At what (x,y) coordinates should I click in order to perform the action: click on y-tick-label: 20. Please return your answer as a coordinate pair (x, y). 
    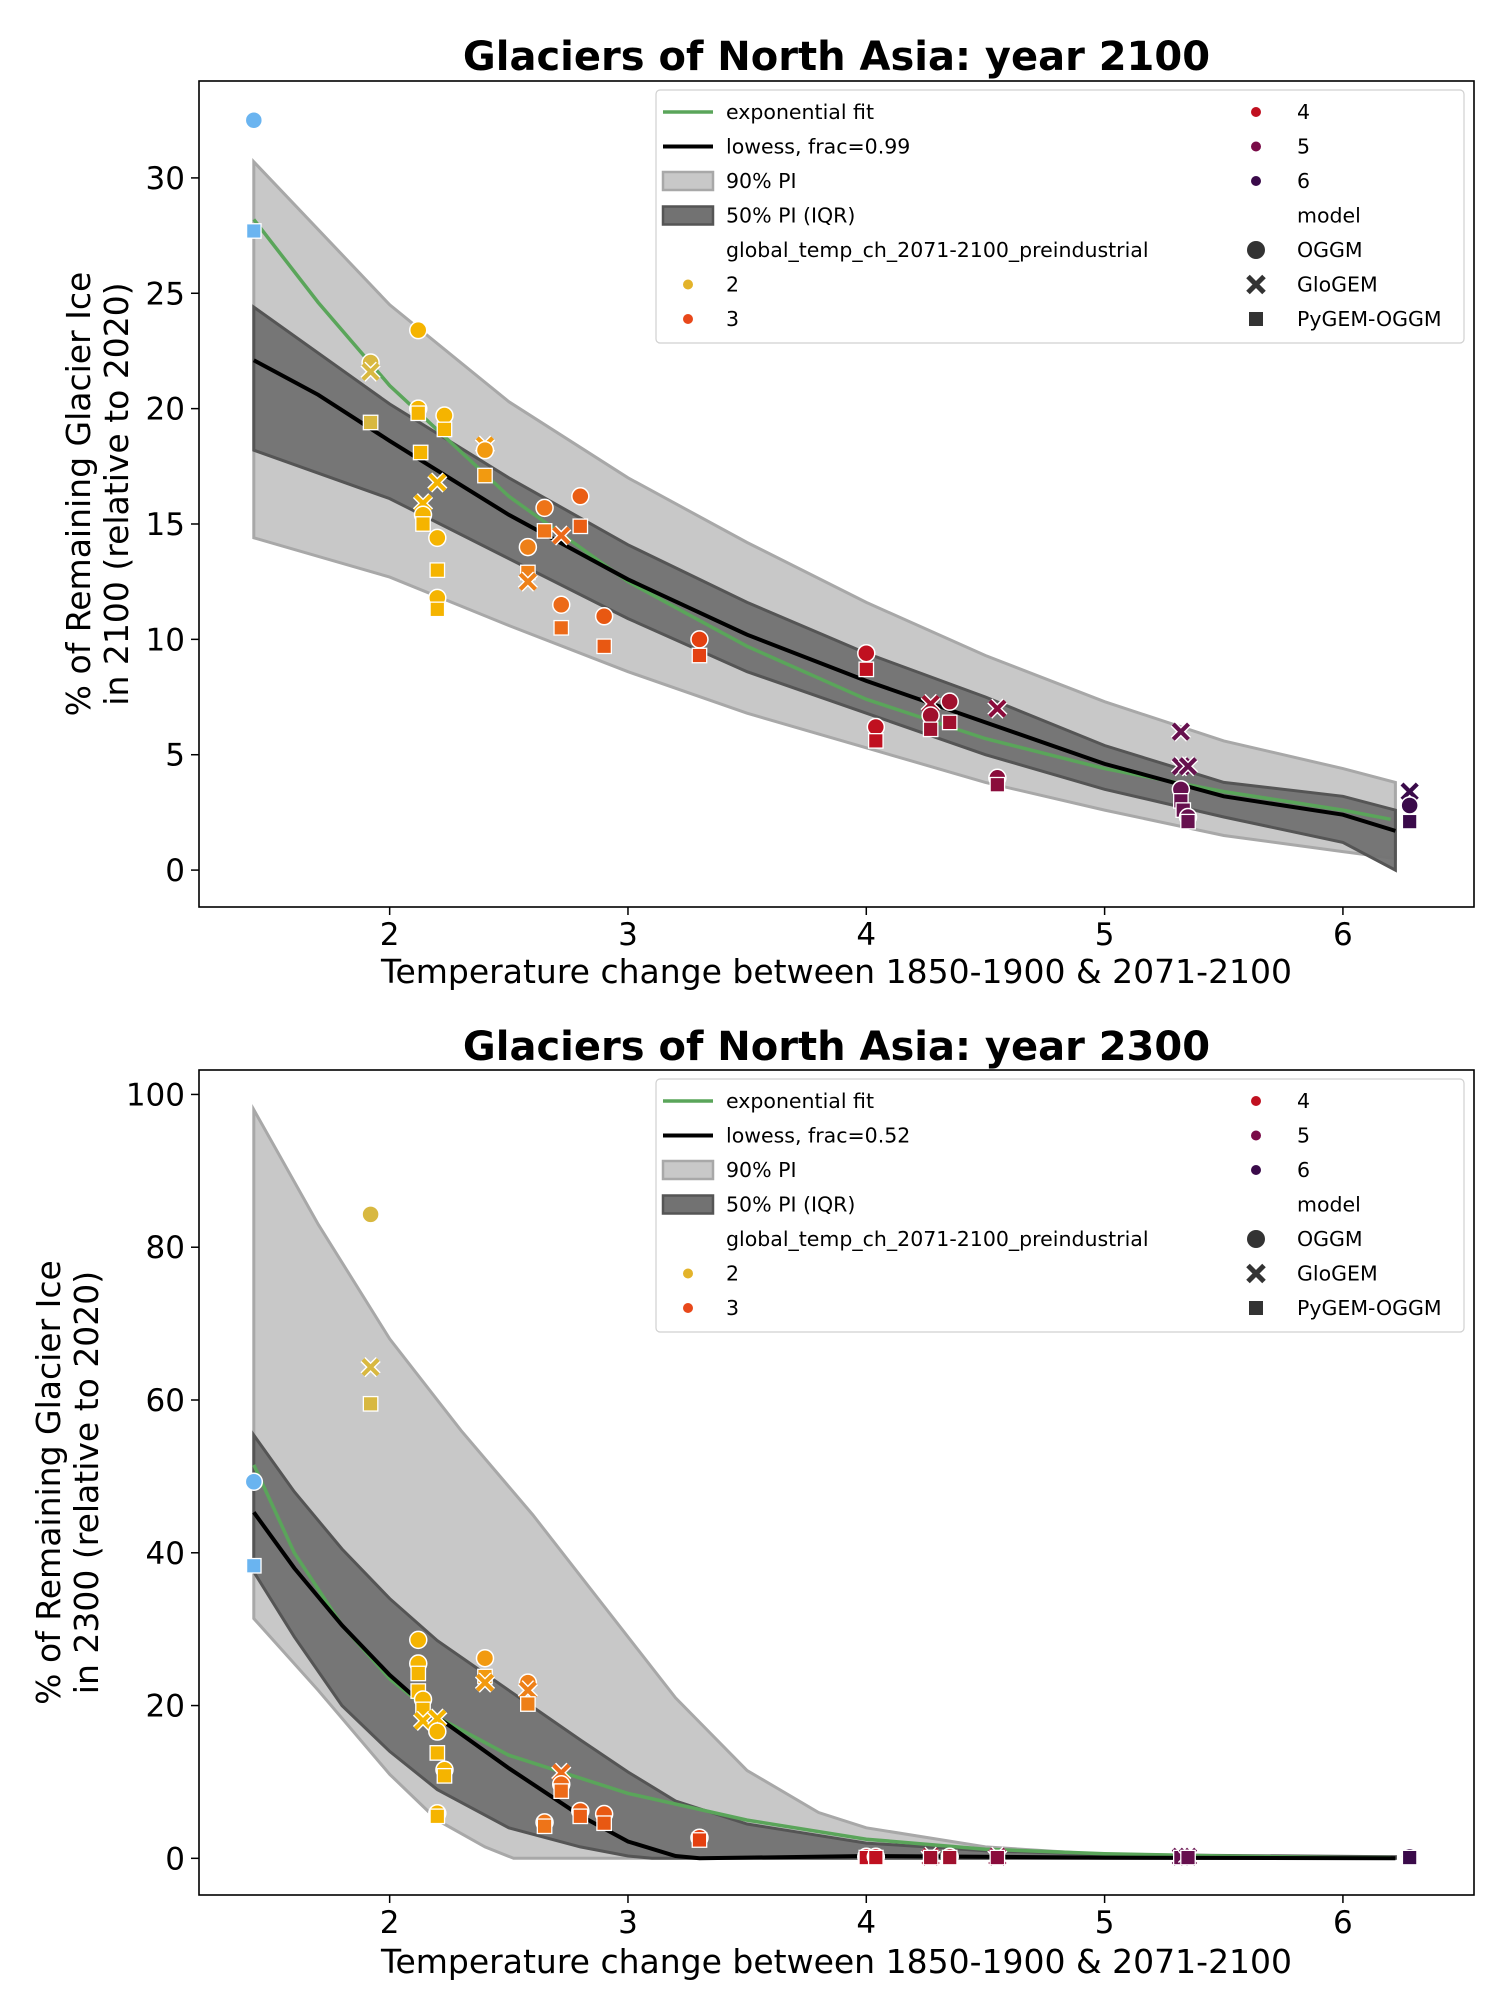
    Looking at the image, I should click on (165, 410).